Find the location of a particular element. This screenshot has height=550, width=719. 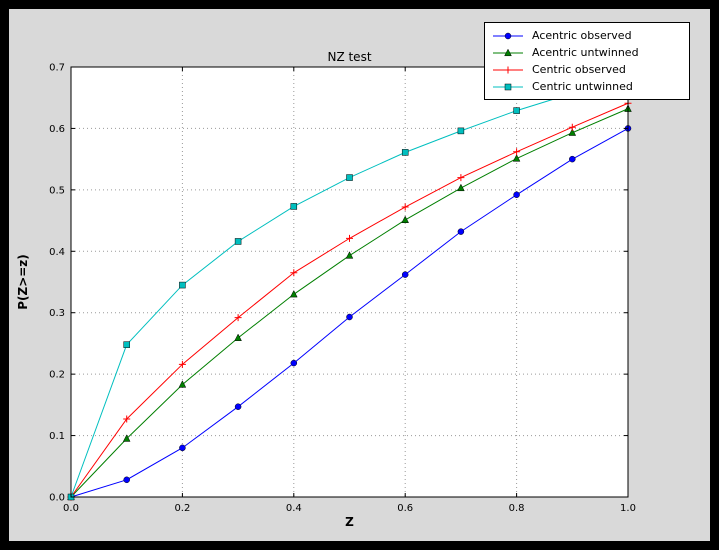

y-tick-label: 0.3 is located at coordinates (57, 313).